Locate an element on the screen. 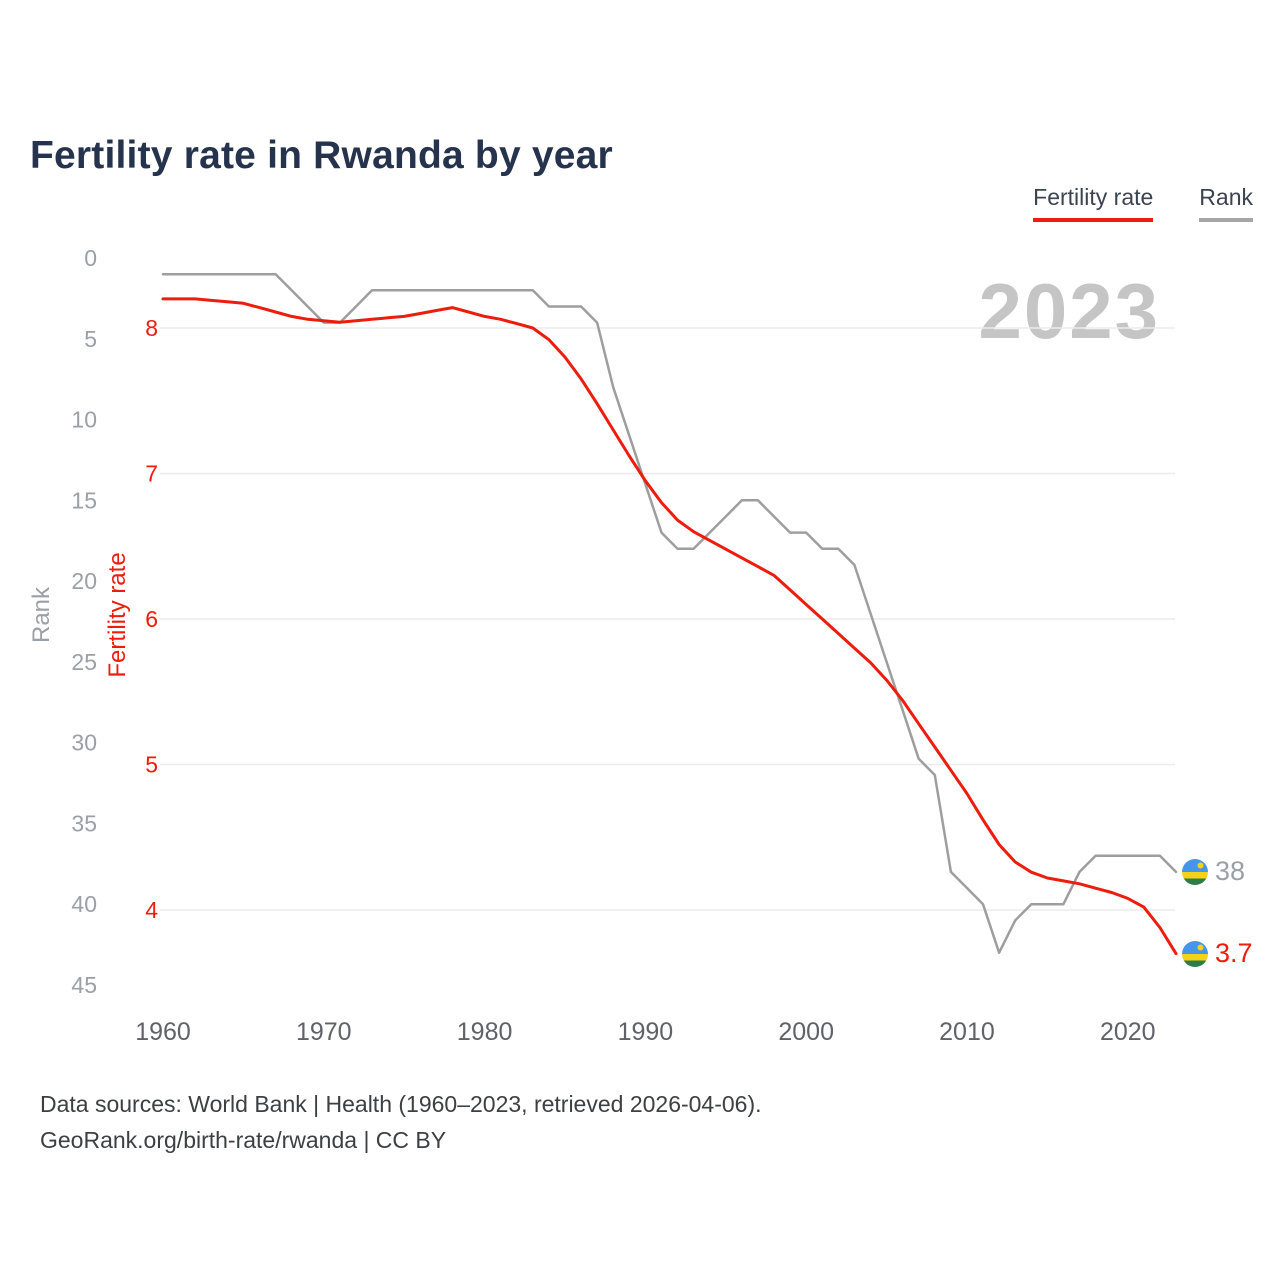  legend: Fertility rate Rank is located at coordinates (1143, 203).